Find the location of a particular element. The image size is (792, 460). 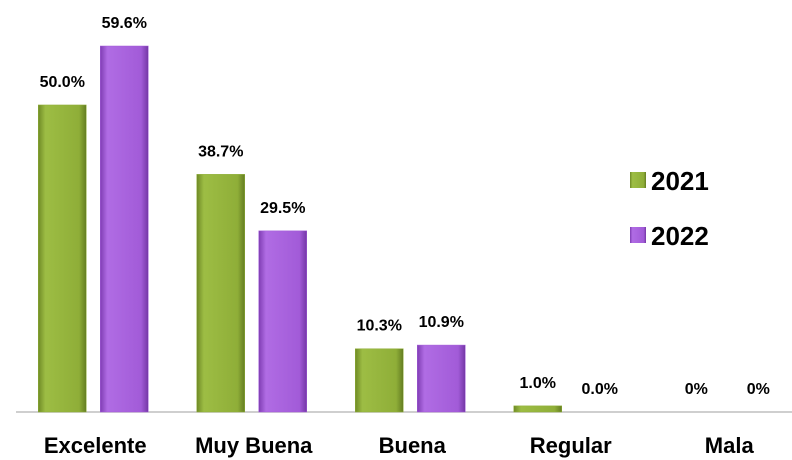

x-tick-label: Mala is located at coordinates (730, 445).